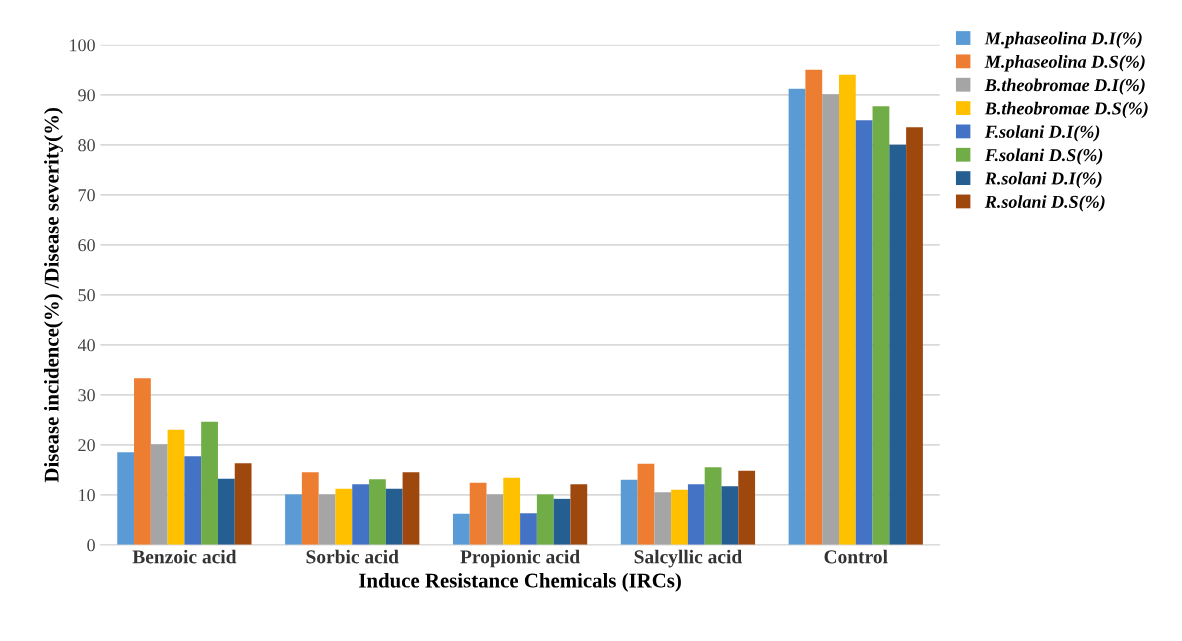 The height and width of the screenshot is (641, 1182). Describe the element at coordinates (1063, 40) in the screenshot. I see `legend-label: M.phaseolina D.I(%)` at that location.